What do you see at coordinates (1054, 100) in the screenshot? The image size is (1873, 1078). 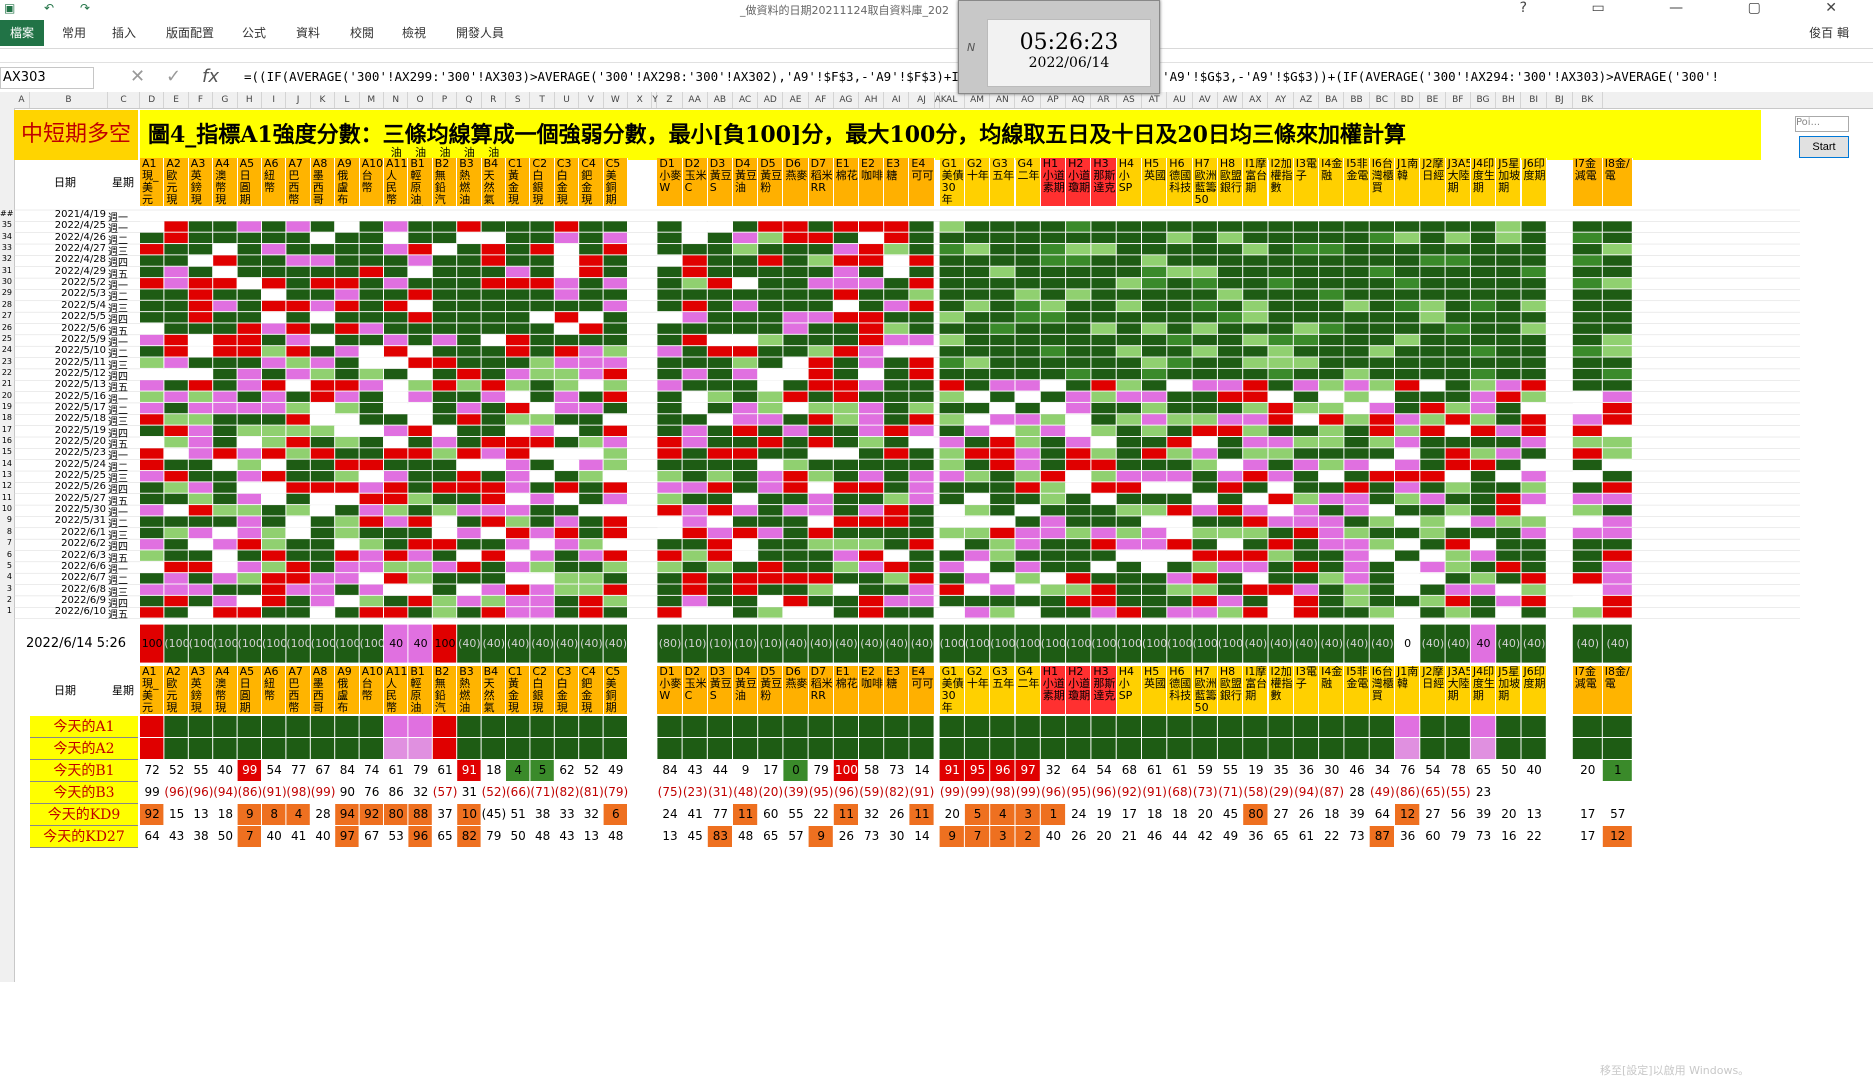 I see `column-letter: AP` at bounding box center [1054, 100].